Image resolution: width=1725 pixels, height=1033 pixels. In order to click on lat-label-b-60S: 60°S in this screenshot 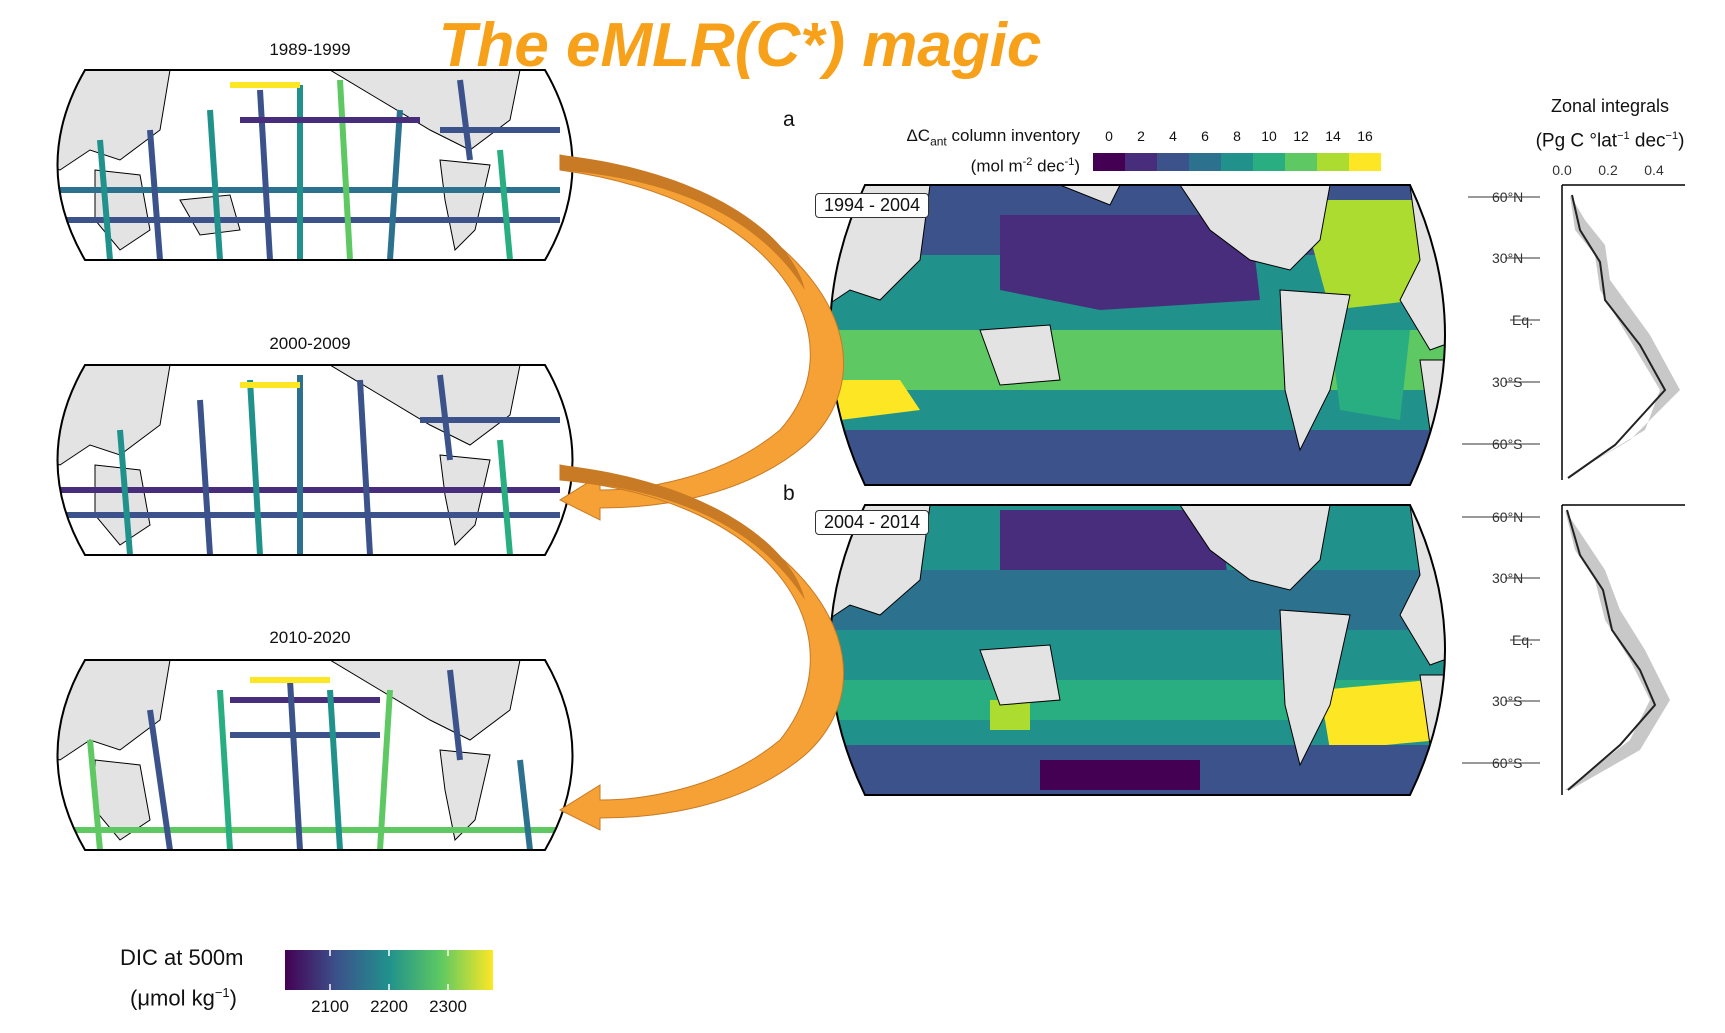, I will do `click(1507, 763)`.